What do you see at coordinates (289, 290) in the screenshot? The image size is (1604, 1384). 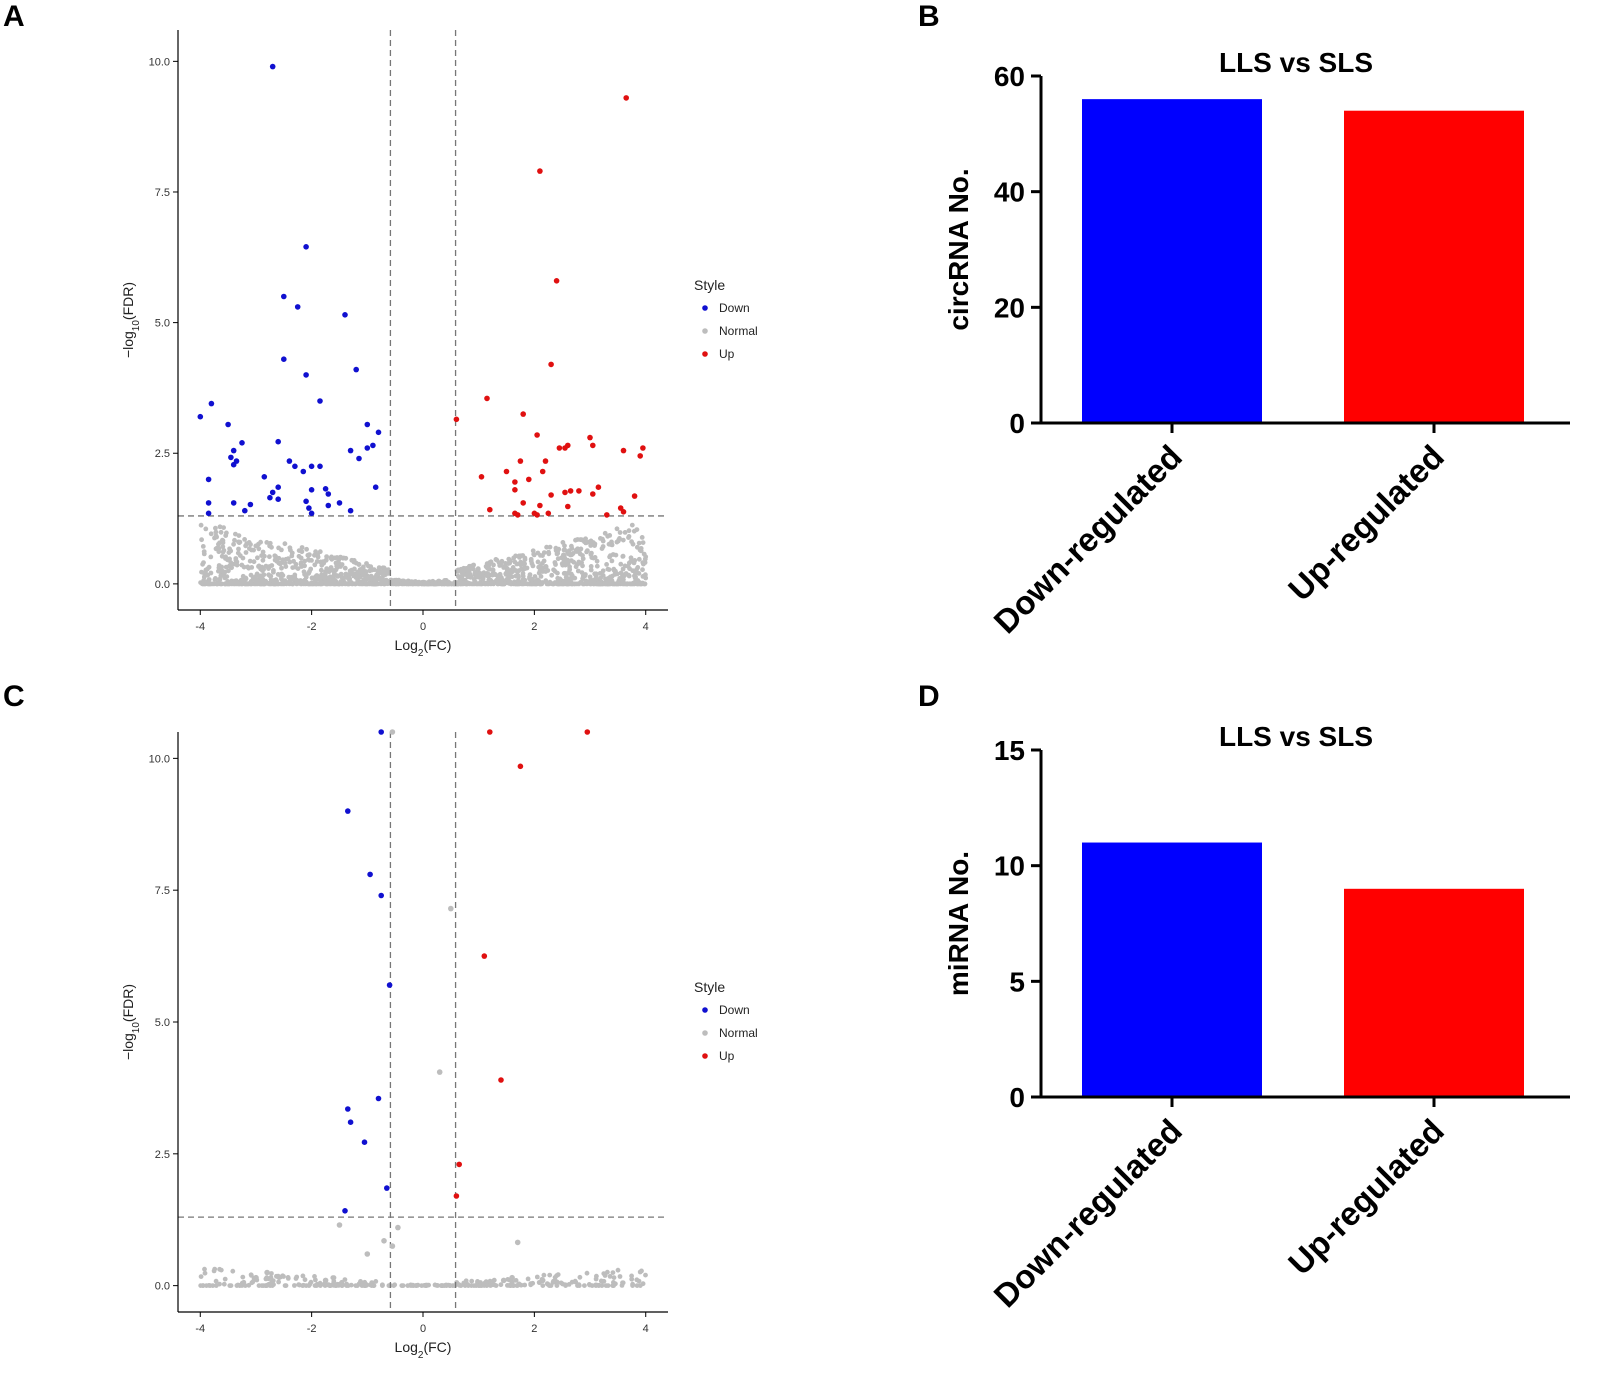 I see `series-down` at bounding box center [289, 290].